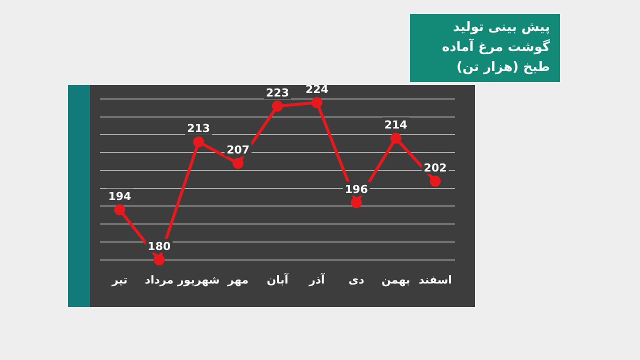 The image size is (640, 360). Describe the element at coordinates (356, 279) in the screenshot. I see `x-tick-label: دی` at that location.